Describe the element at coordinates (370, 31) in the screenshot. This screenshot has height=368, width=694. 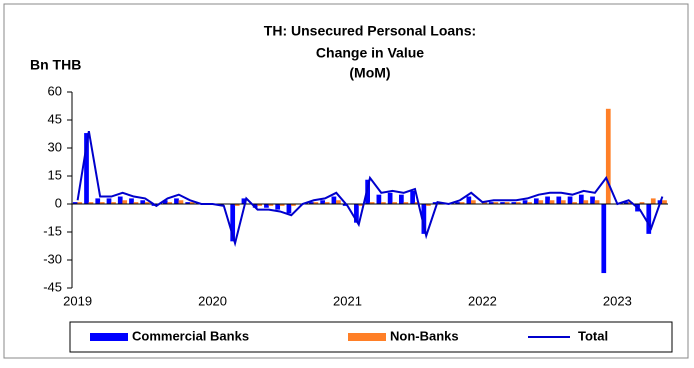
I see `chart-title: TH: Unsecured Personal Loans:` at that location.